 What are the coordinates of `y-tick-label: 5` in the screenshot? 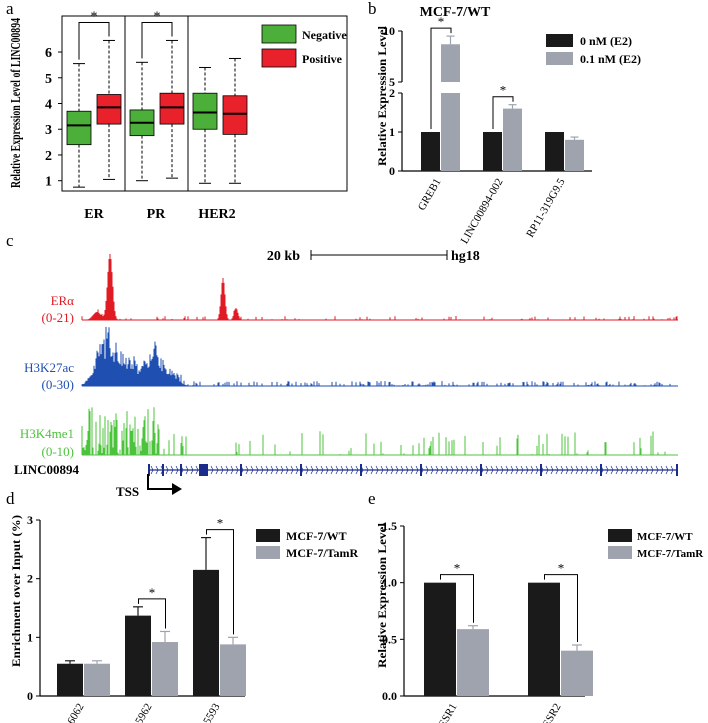 It's located at (392, 82).